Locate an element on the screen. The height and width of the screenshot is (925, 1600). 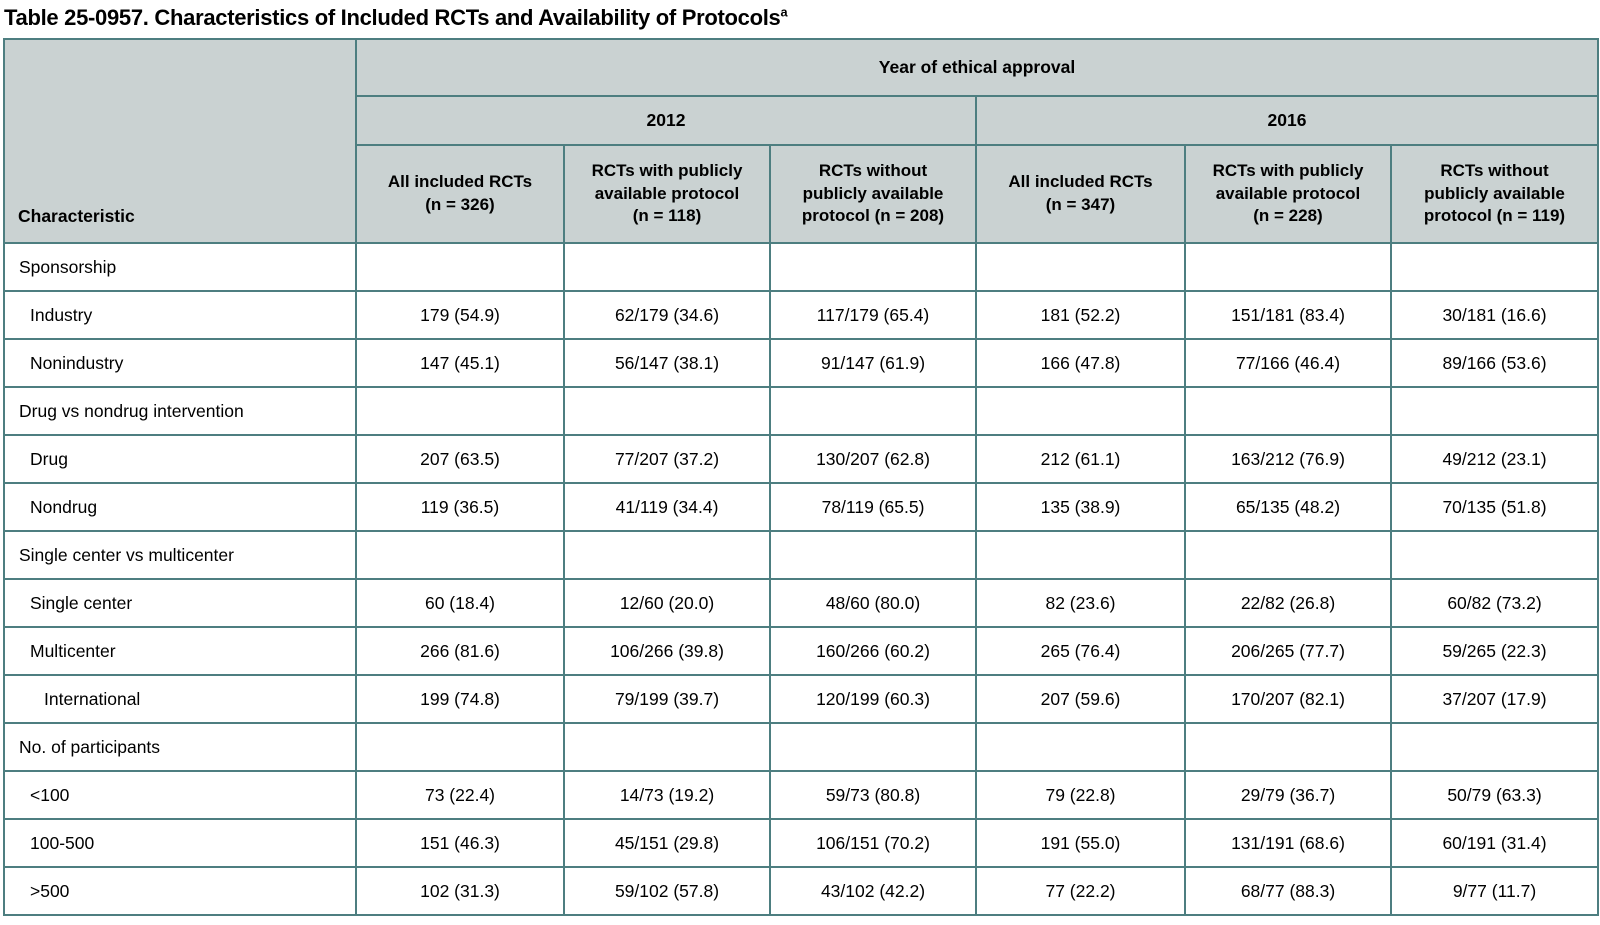
data-cell: 65/135 (48.2) is located at coordinates (1288, 507).